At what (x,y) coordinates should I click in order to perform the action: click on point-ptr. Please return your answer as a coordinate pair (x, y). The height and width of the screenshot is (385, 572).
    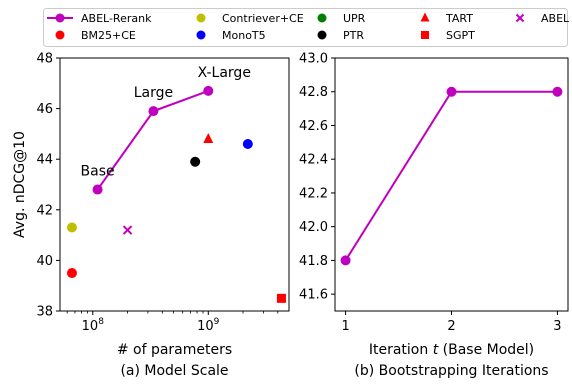
    Looking at the image, I should click on (195, 161).